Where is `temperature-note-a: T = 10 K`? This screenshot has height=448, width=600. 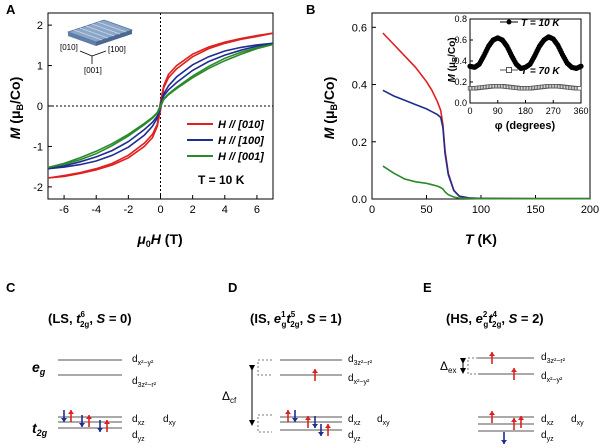 temperature-note-a: T = 10 K is located at coordinates (221, 180).